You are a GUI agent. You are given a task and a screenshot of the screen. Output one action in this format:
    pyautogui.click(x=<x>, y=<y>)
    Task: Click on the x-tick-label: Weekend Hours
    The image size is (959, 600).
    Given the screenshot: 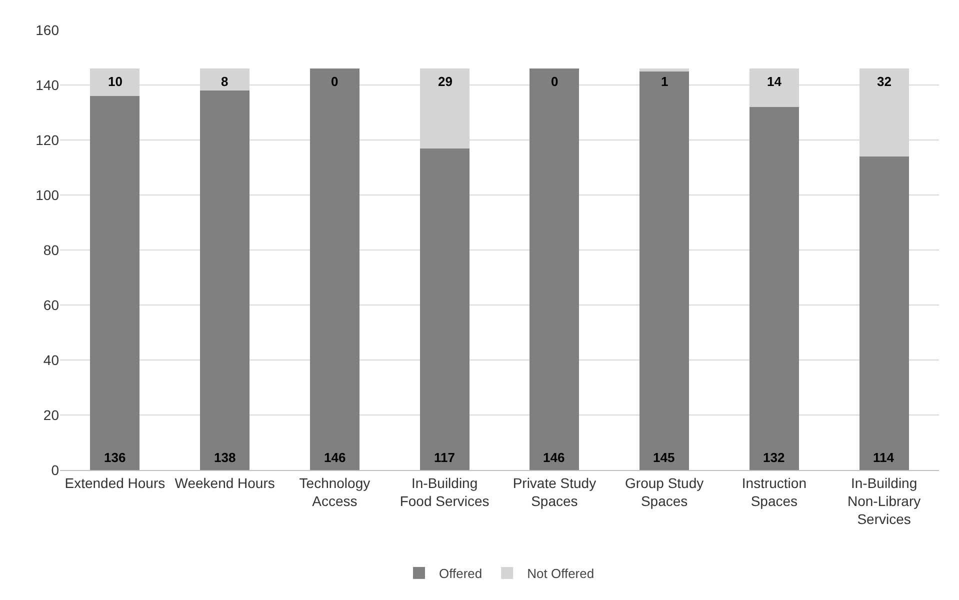 What is the action you would take?
    pyautogui.click(x=224, y=482)
    